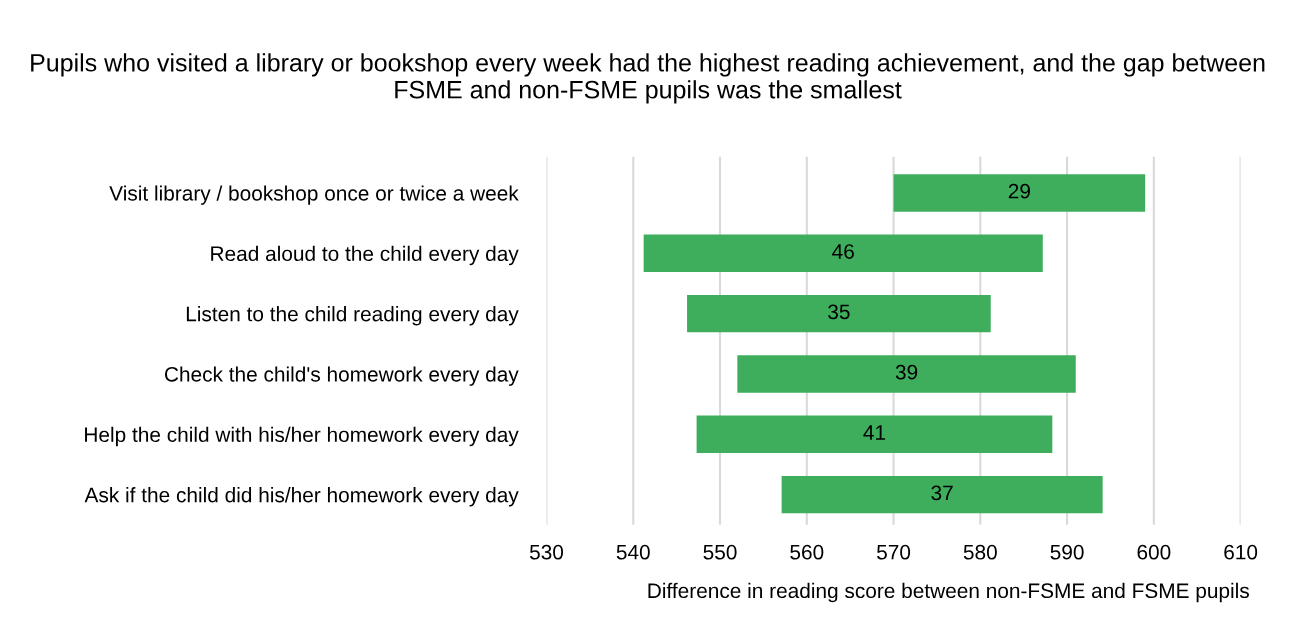 The width and height of the screenshot is (1295, 627). What do you see at coordinates (546, 552) in the screenshot?
I see `x-tick-label: 530` at bounding box center [546, 552].